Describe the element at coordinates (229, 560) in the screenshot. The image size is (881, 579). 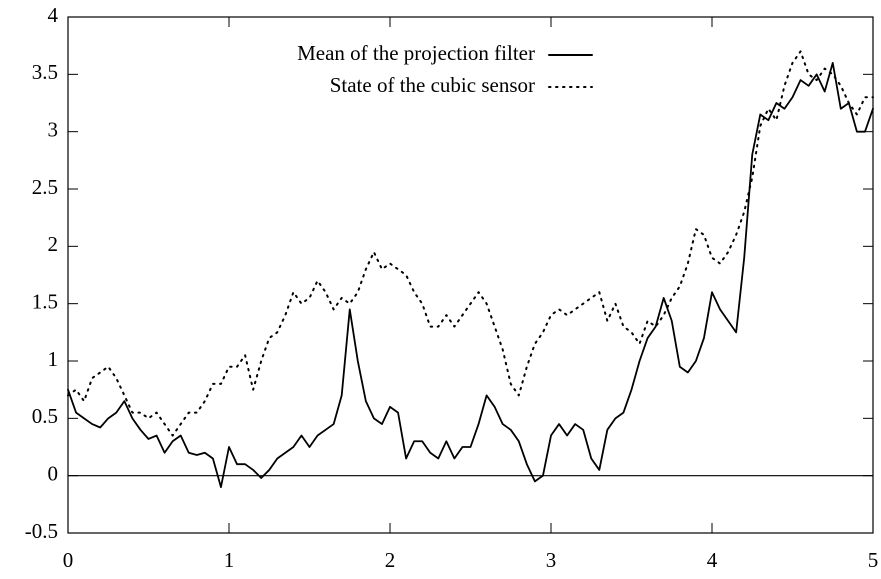
I see `x-tick-label: 1` at that location.